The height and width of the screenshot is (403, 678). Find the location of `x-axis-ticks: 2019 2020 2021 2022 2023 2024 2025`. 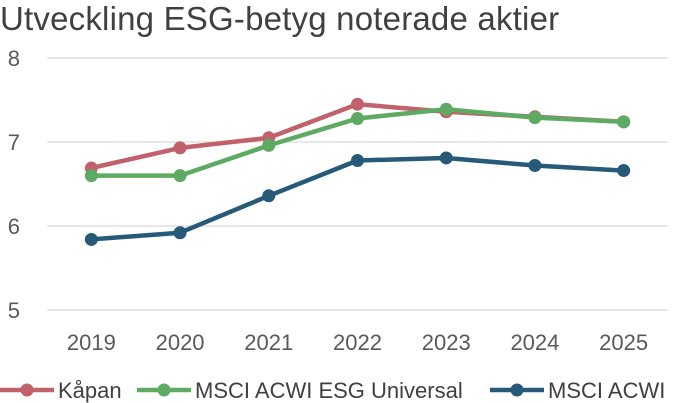

x-axis-ticks: 2019 2020 2021 2022 2023 2024 2025 is located at coordinates (357, 342).